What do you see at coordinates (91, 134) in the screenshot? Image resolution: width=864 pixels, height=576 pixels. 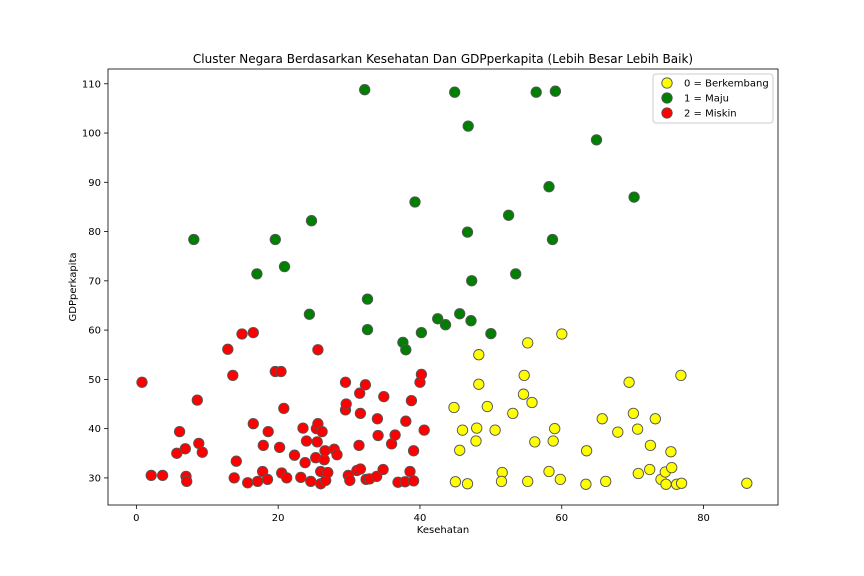 I see `y-tick-label-7: 100` at bounding box center [91, 134].